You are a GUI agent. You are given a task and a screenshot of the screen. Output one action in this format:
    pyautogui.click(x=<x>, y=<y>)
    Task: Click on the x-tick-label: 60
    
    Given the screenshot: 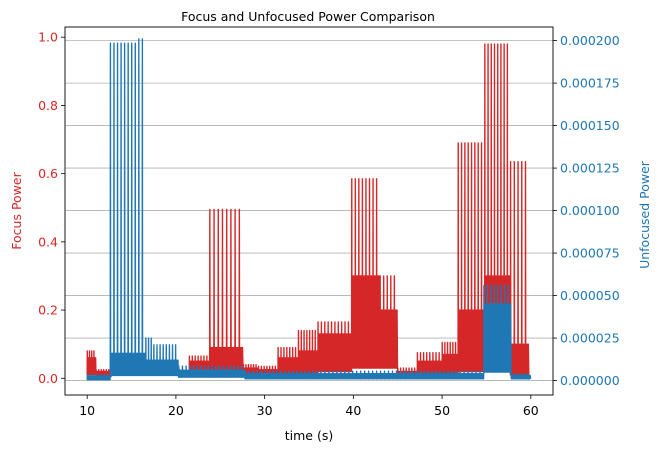 What is the action you would take?
    pyautogui.click(x=531, y=410)
    